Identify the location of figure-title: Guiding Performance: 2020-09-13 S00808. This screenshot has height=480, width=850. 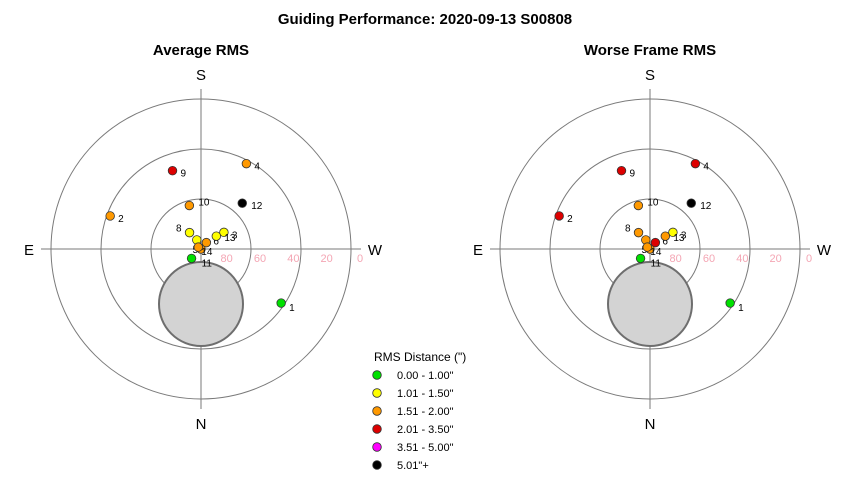
(425, 19).